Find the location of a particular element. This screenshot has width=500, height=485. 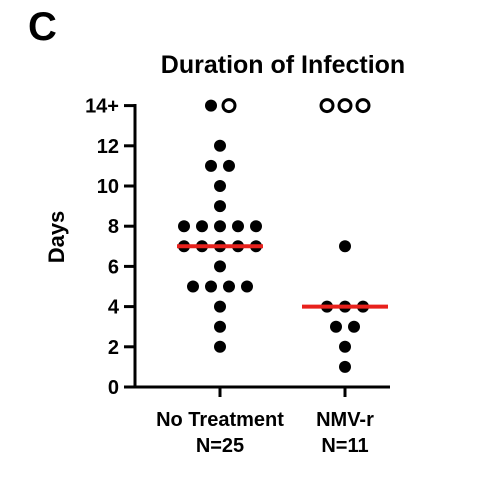

chart-title: Duration of Infection is located at coordinates (283, 65).